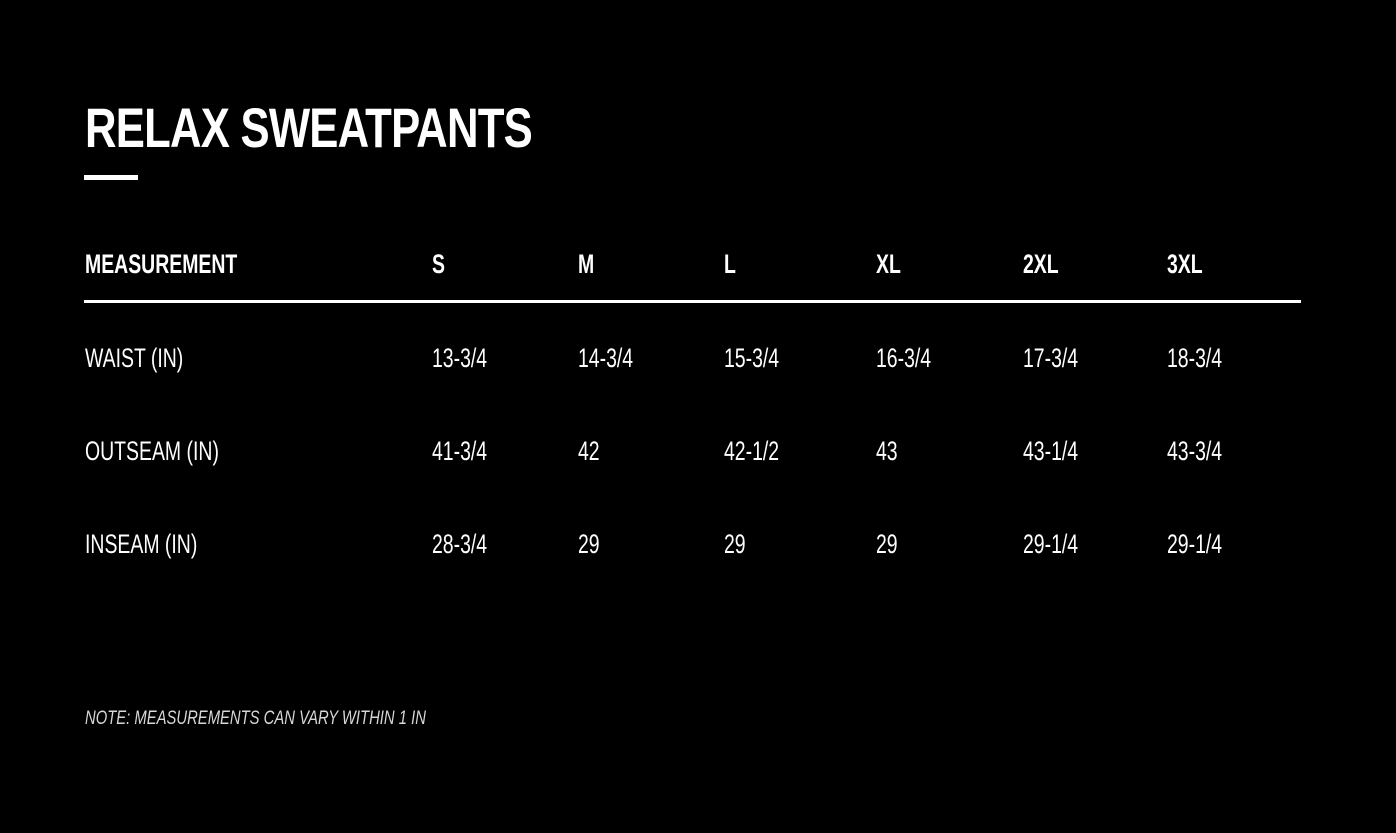 This screenshot has height=833, width=1396. What do you see at coordinates (161, 264) in the screenshot?
I see `column-header: MEASUREMENT` at bounding box center [161, 264].